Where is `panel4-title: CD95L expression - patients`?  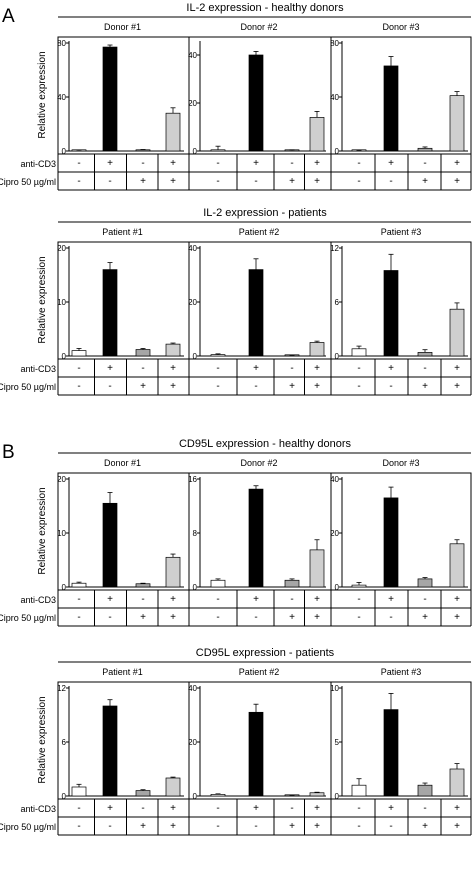 panel4-title: CD95L expression - patients is located at coordinates (265, 653).